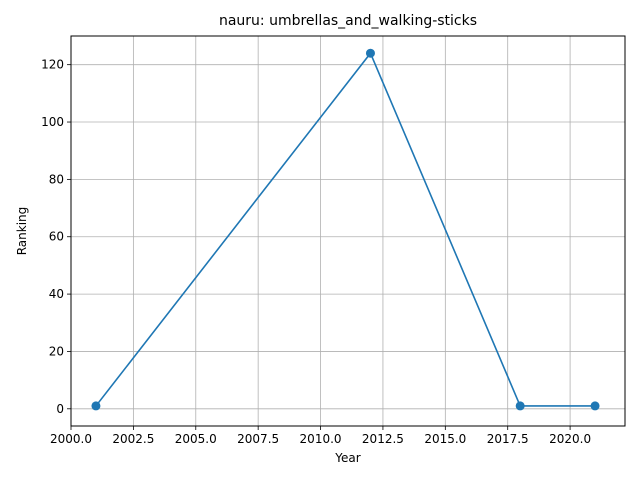 The height and width of the screenshot is (484, 640). I want to click on chart-title: nauru: umbrellas_and_walking-sticks, so click(348, 21).